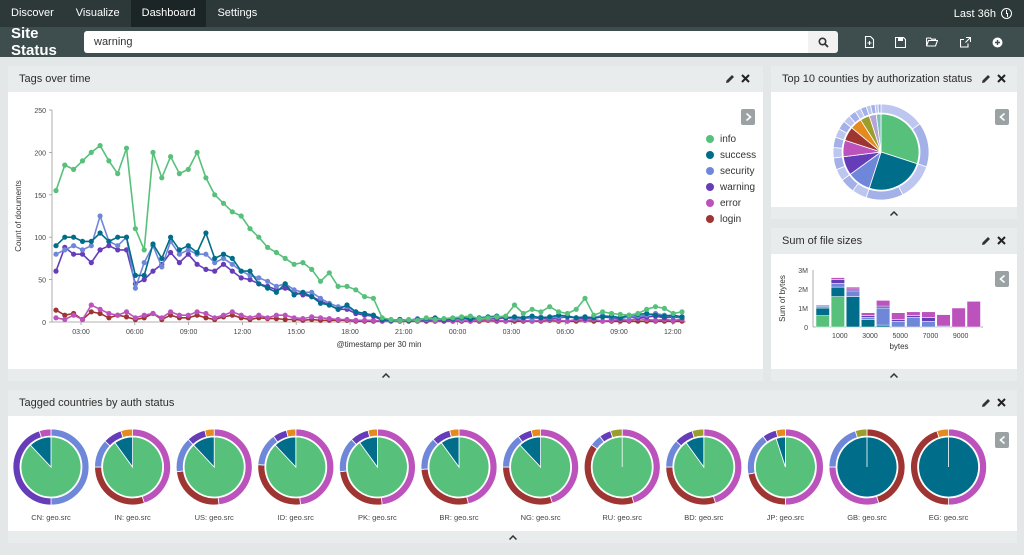  I want to click on panel-title: Tags over time, so click(55, 79).